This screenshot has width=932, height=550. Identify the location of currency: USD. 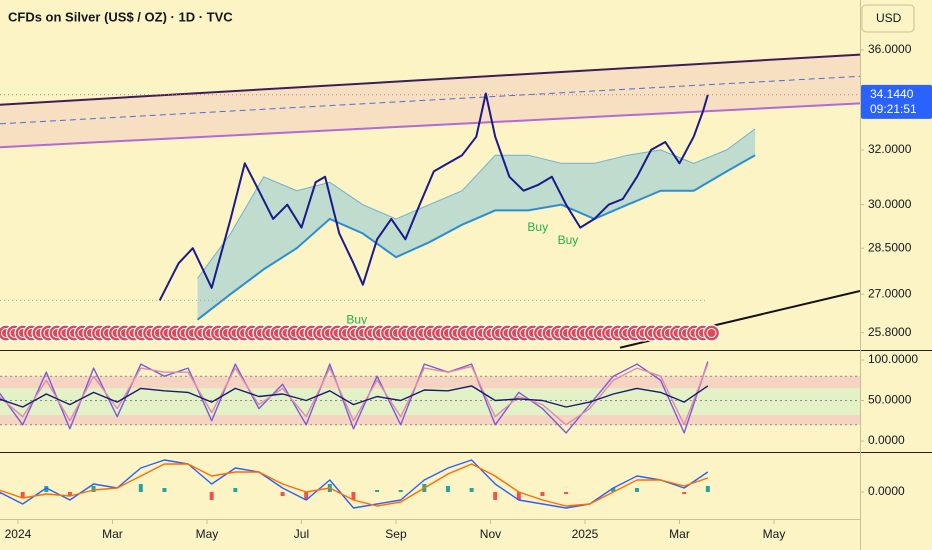
(889, 18).